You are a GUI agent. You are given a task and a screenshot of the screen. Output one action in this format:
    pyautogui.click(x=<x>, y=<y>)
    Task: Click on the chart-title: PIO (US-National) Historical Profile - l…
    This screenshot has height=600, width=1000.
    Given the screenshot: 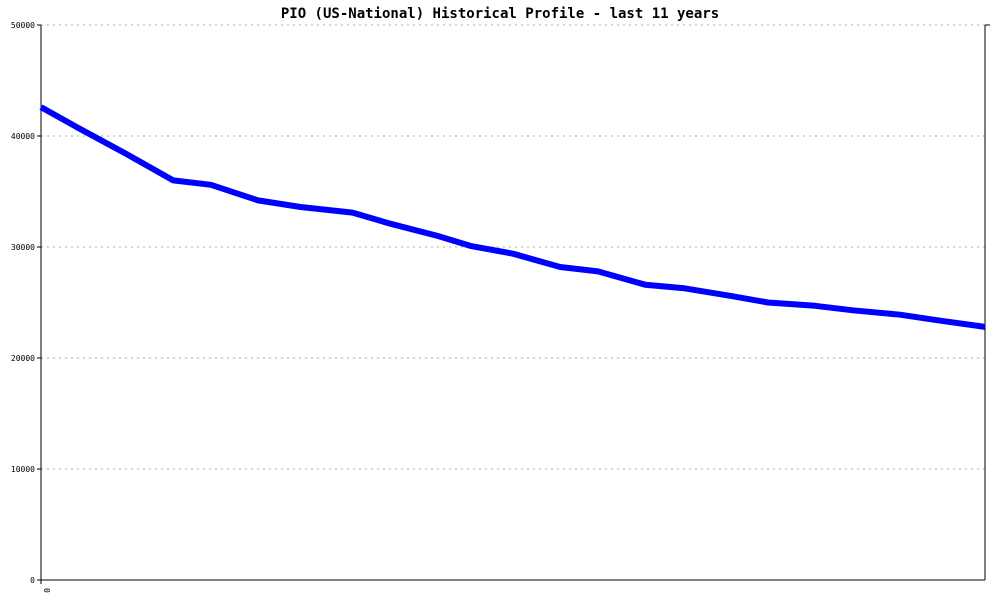 What is the action you would take?
    pyautogui.click(x=500, y=14)
    